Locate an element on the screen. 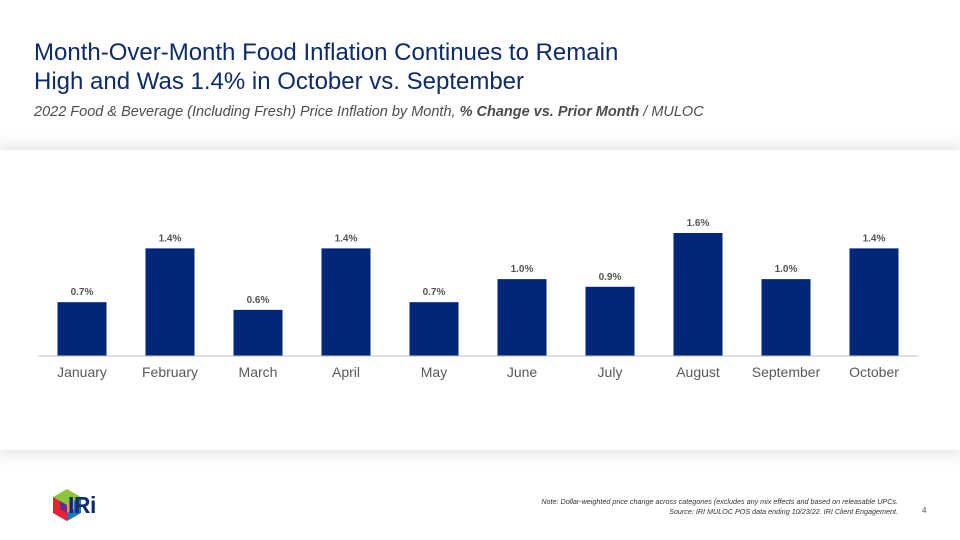  bar-october is located at coordinates (874, 302).